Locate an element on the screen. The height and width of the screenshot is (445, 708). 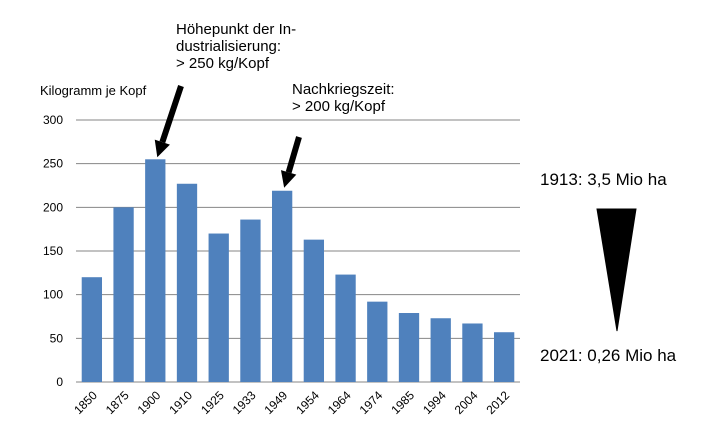
area-2021-label: 2021: 0,26 Mio ha is located at coordinates (608, 355).